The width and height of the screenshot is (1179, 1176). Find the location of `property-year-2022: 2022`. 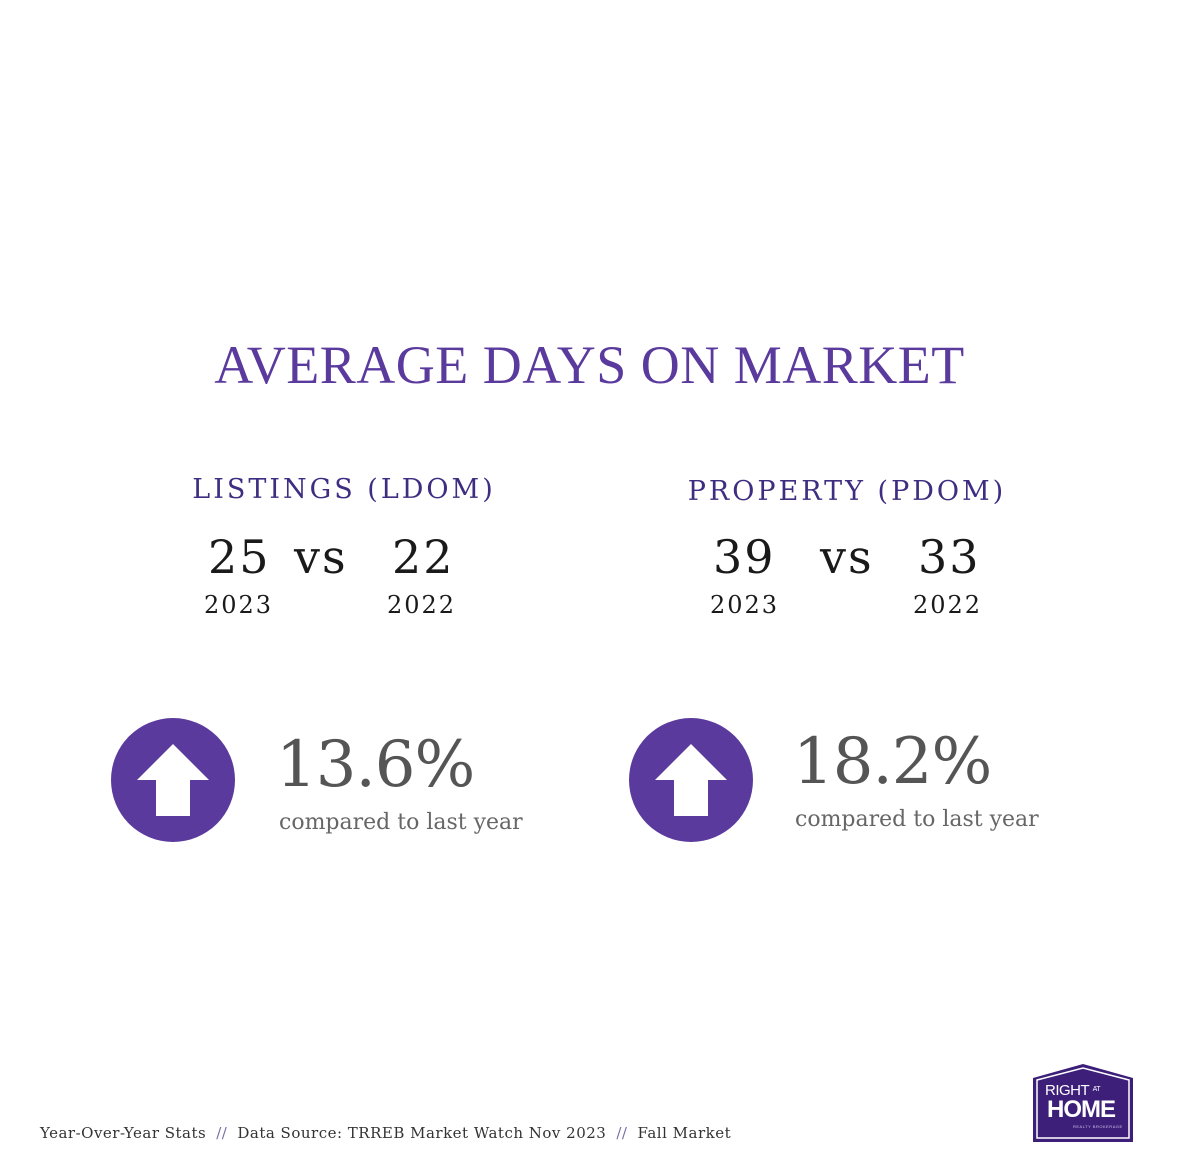

property-year-2022: 2022 is located at coordinates (948, 605).